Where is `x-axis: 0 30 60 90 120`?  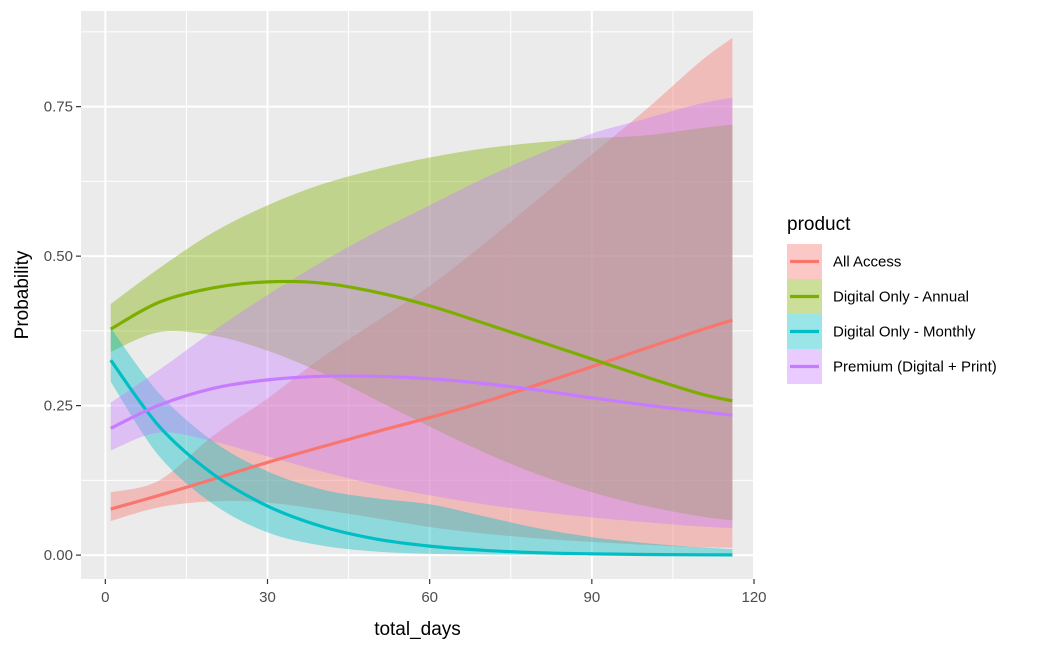
x-axis: 0 30 60 90 120 is located at coordinates (434, 592).